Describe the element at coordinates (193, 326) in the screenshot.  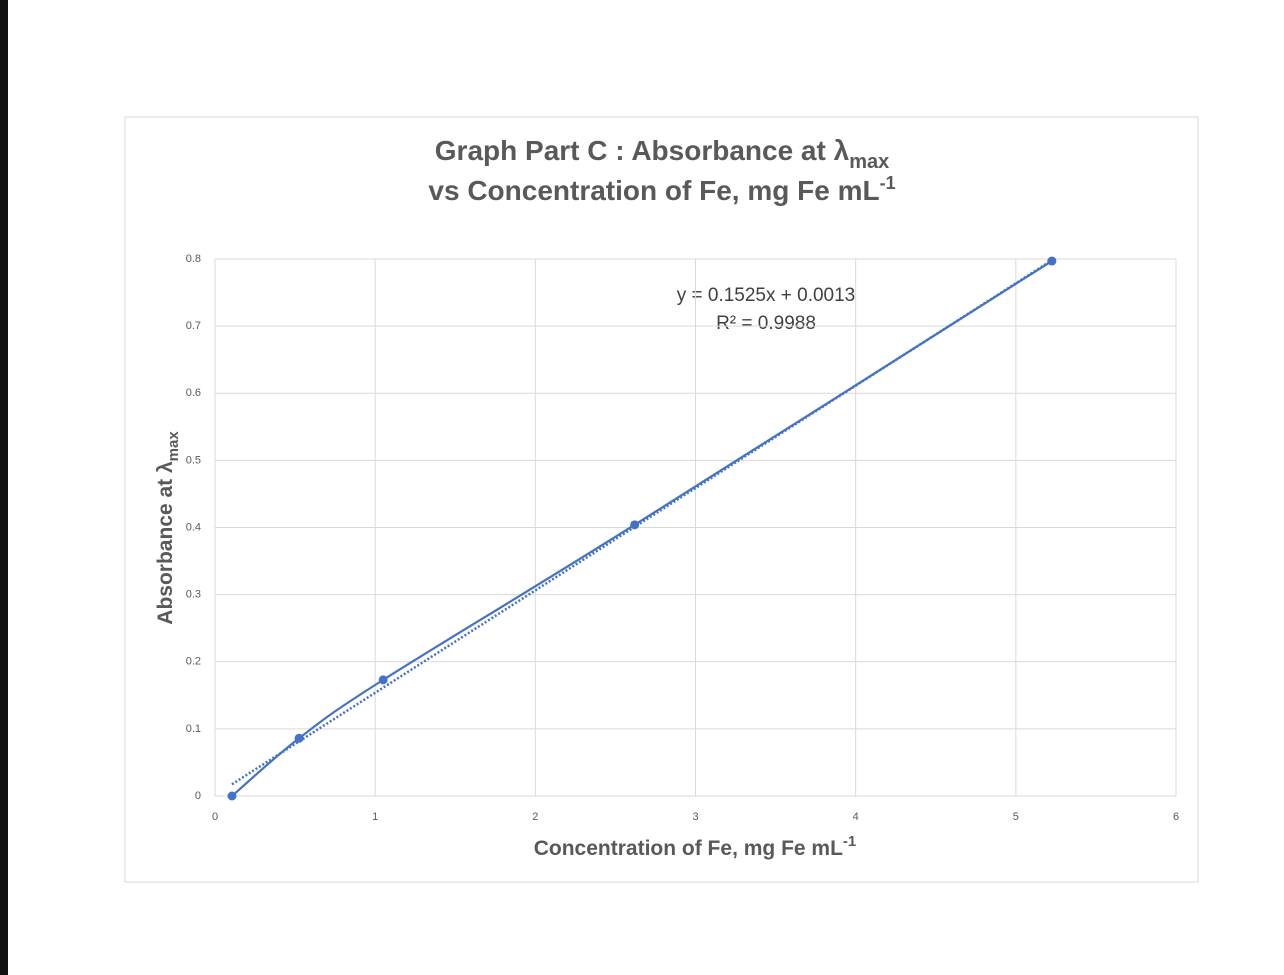
I see `y-tick-label: 0.7` at that location.